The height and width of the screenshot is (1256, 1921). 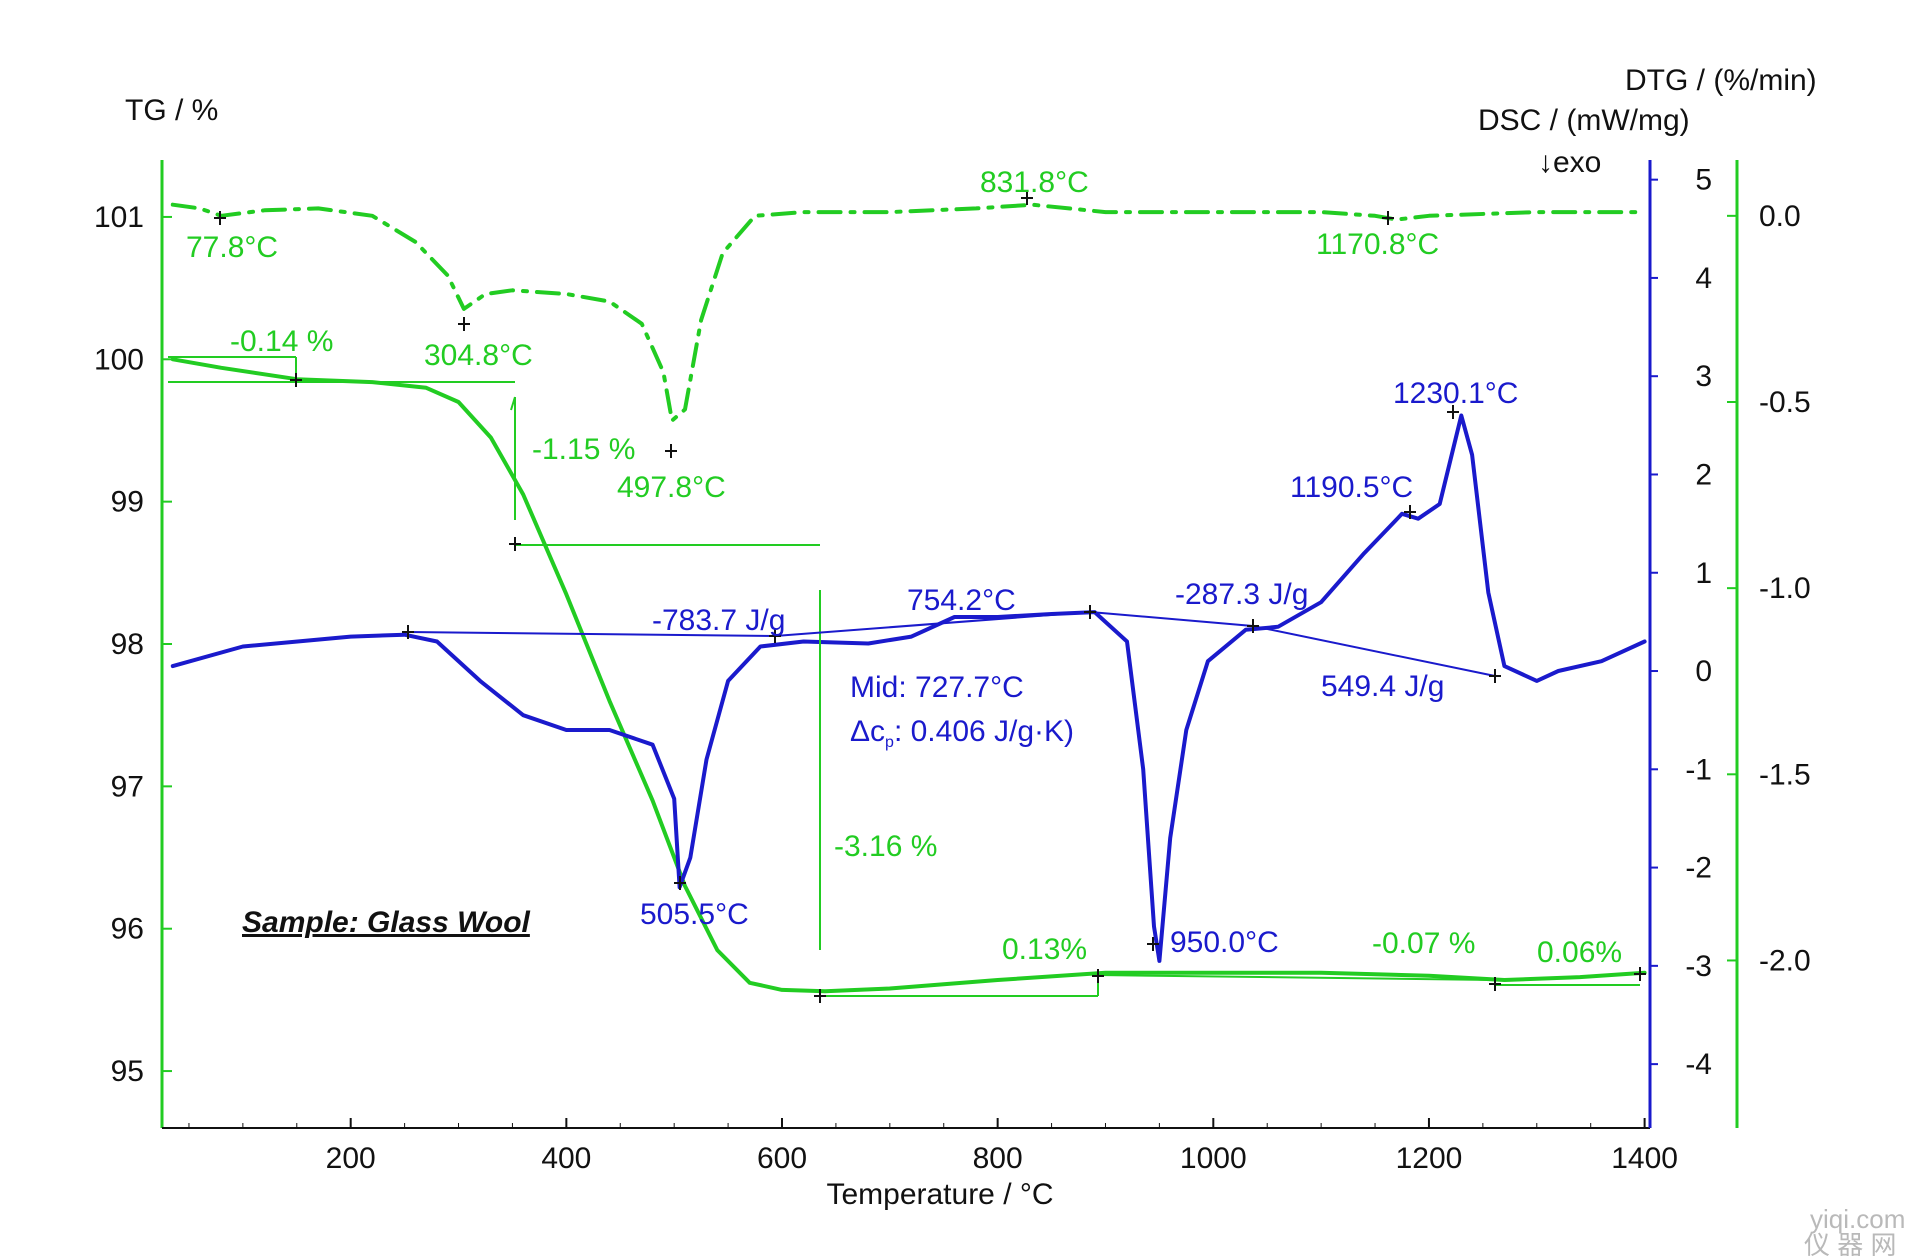 I want to click on dsc-glass-mid: Mid: 727.7°C, so click(x=937, y=687).